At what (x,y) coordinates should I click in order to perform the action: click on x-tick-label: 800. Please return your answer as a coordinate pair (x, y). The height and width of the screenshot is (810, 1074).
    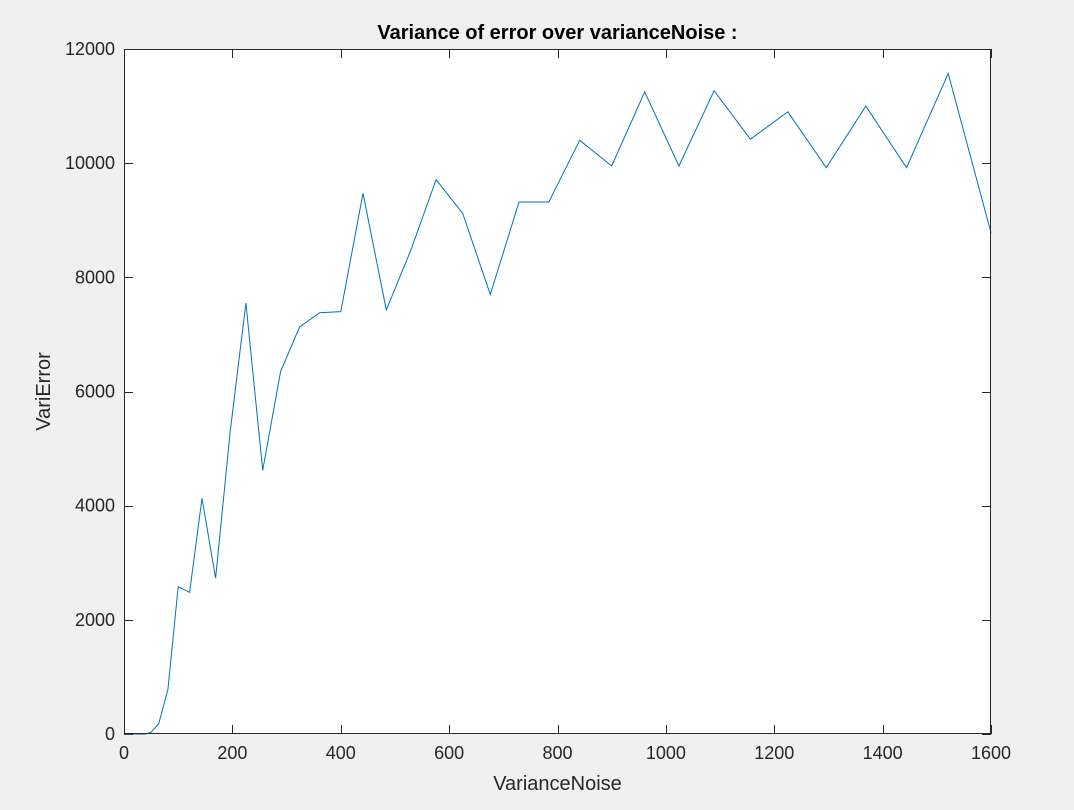
    Looking at the image, I should click on (557, 753).